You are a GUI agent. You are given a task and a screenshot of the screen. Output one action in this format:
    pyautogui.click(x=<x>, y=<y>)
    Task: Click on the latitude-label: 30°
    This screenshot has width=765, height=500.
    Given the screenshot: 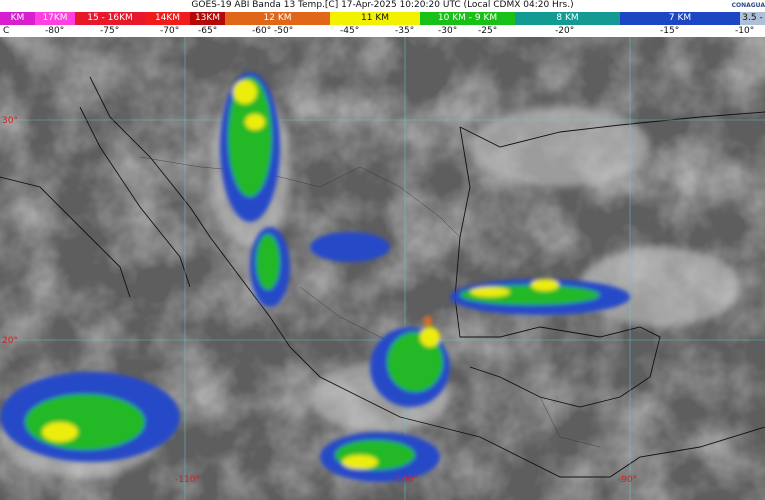 What is the action you would take?
    pyautogui.click(x=10, y=121)
    